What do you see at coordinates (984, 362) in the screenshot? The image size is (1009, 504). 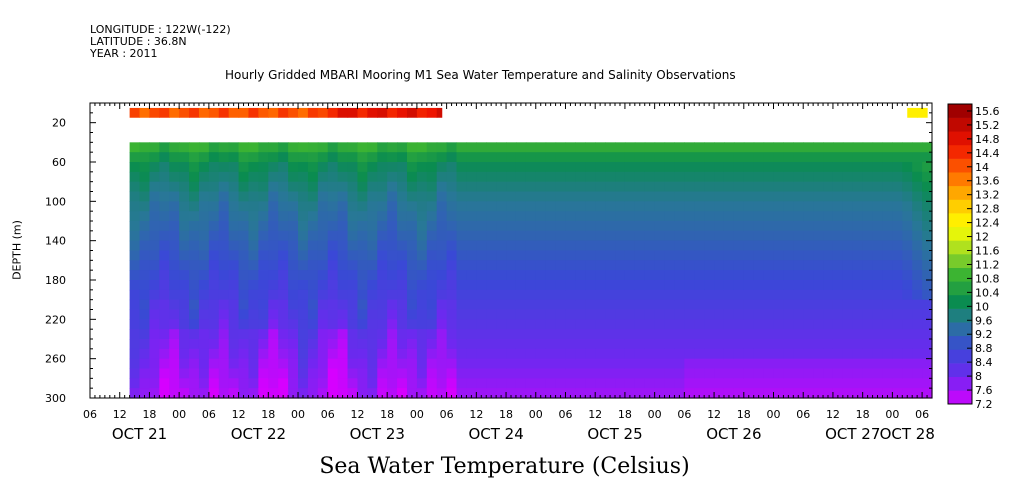 I see `colorbar-label: 8.4` at bounding box center [984, 362].